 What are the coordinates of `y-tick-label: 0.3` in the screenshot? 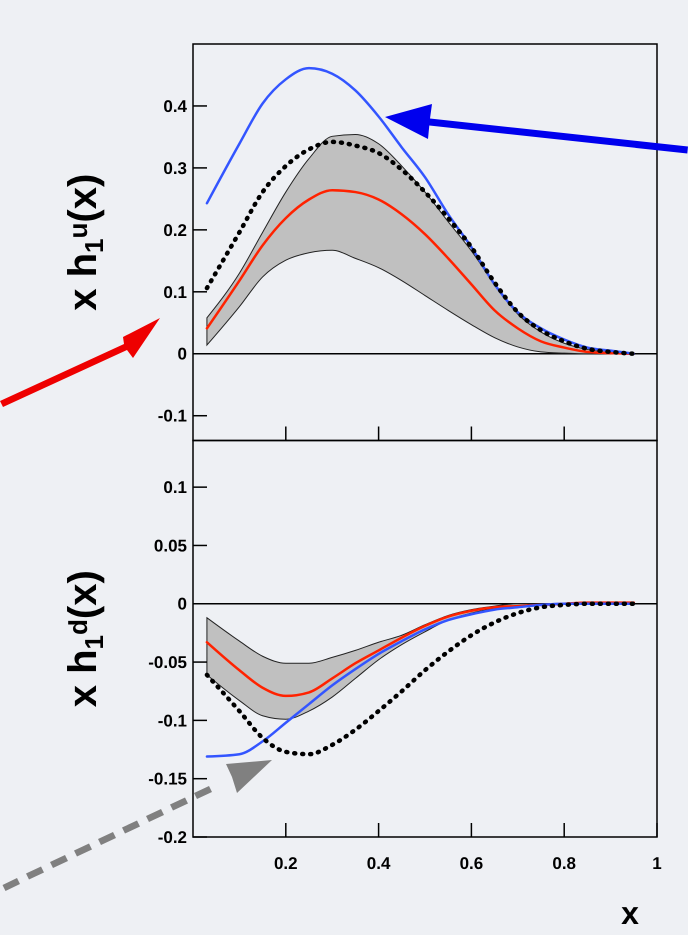 It's located at (175, 168).